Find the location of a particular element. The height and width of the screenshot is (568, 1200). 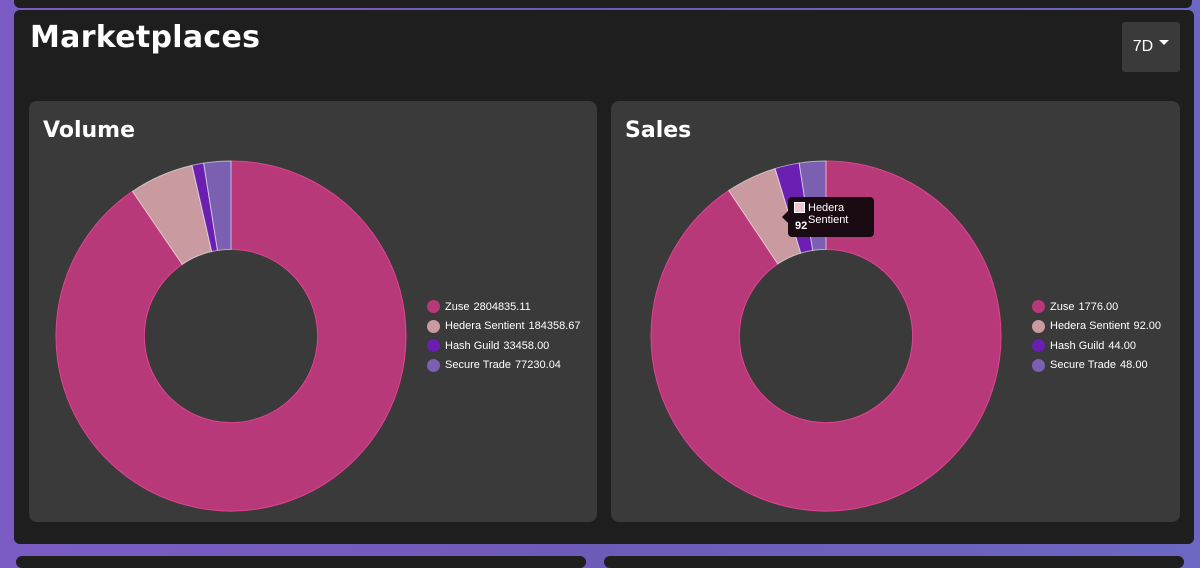

legend-value: 184358.67 is located at coordinates (554, 326).